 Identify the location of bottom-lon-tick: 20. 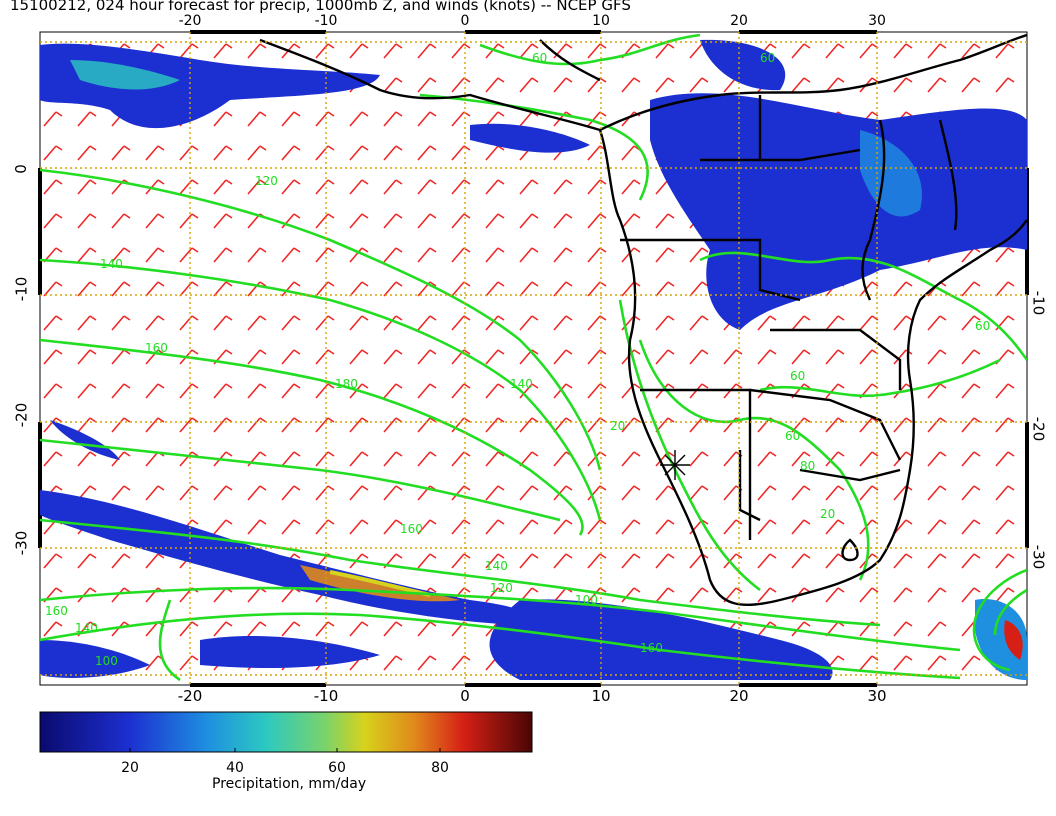
(739, 696).